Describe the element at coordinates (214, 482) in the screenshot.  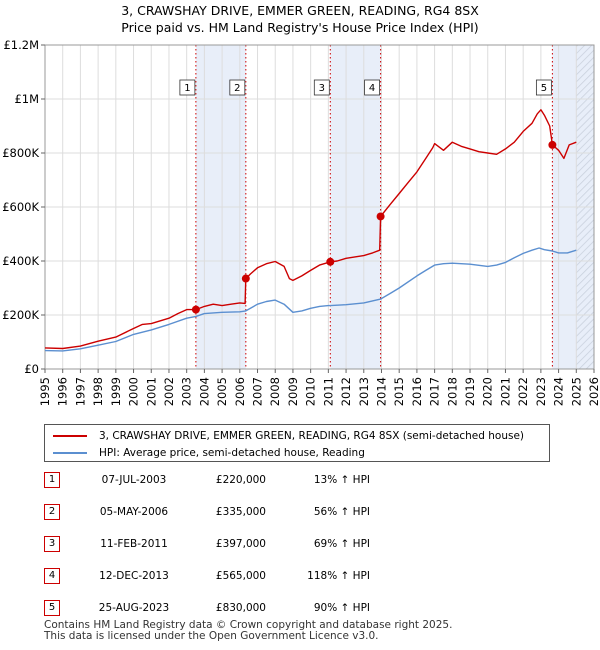
I see `table-row: 1 07-JUL-2003 £220,000 13% ↑ HPI` at that location.